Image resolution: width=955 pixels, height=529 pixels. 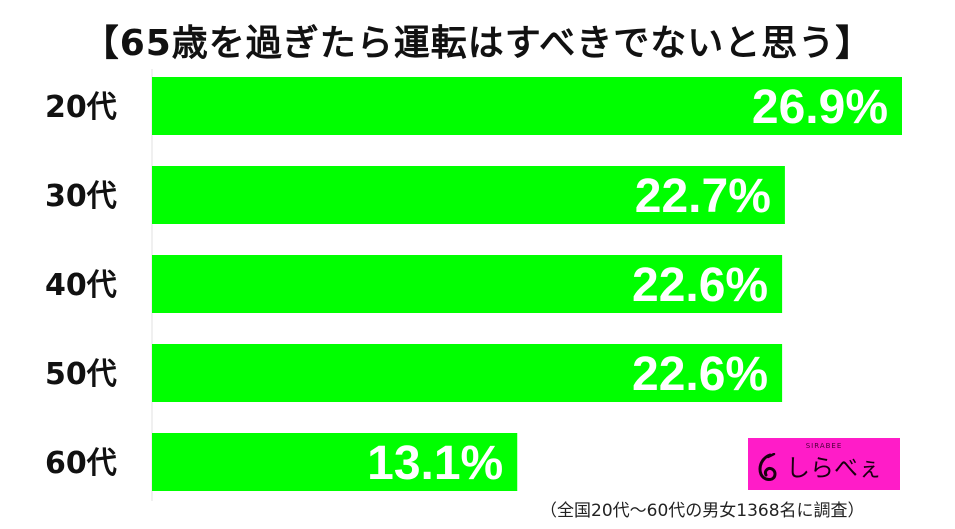 What do you see at coordinates (703, 196) in the screenshot?
I see `data-label: 22.7%` at bounding box center [703, 196].